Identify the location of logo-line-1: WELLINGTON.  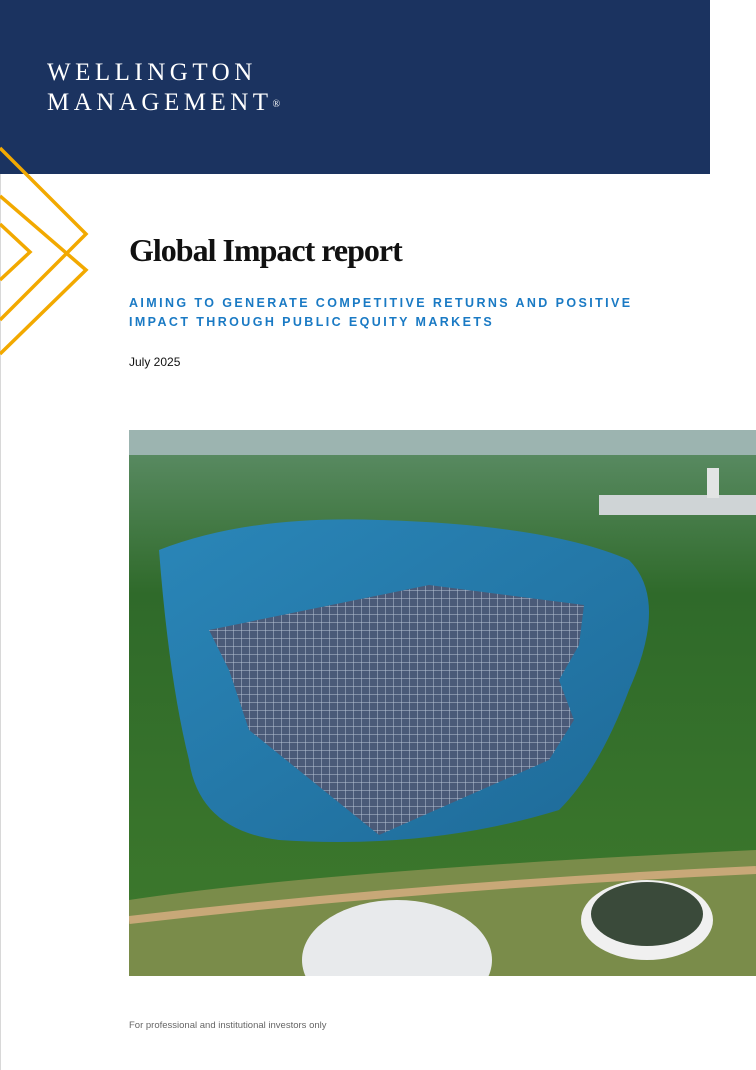
(152, 72).